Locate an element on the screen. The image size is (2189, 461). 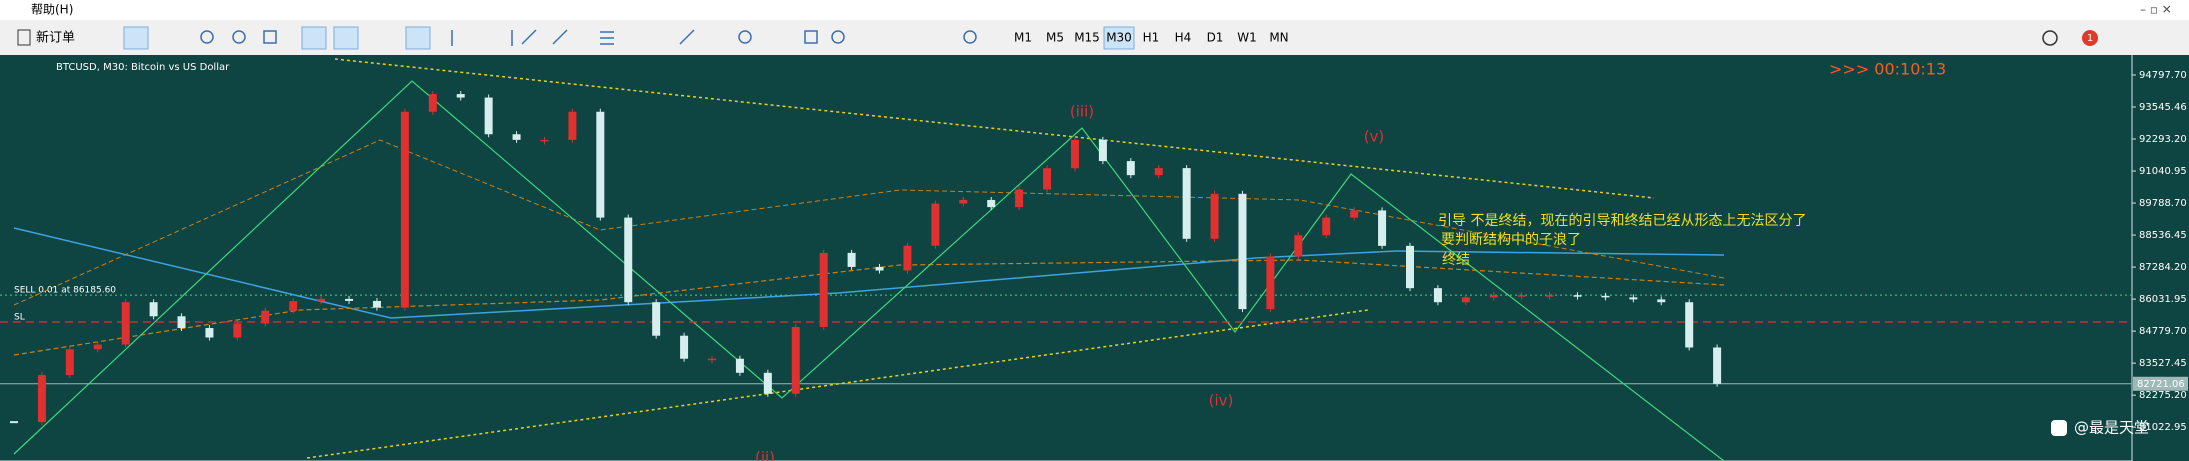
note: 终结 is located at coordinates (1456, 260).